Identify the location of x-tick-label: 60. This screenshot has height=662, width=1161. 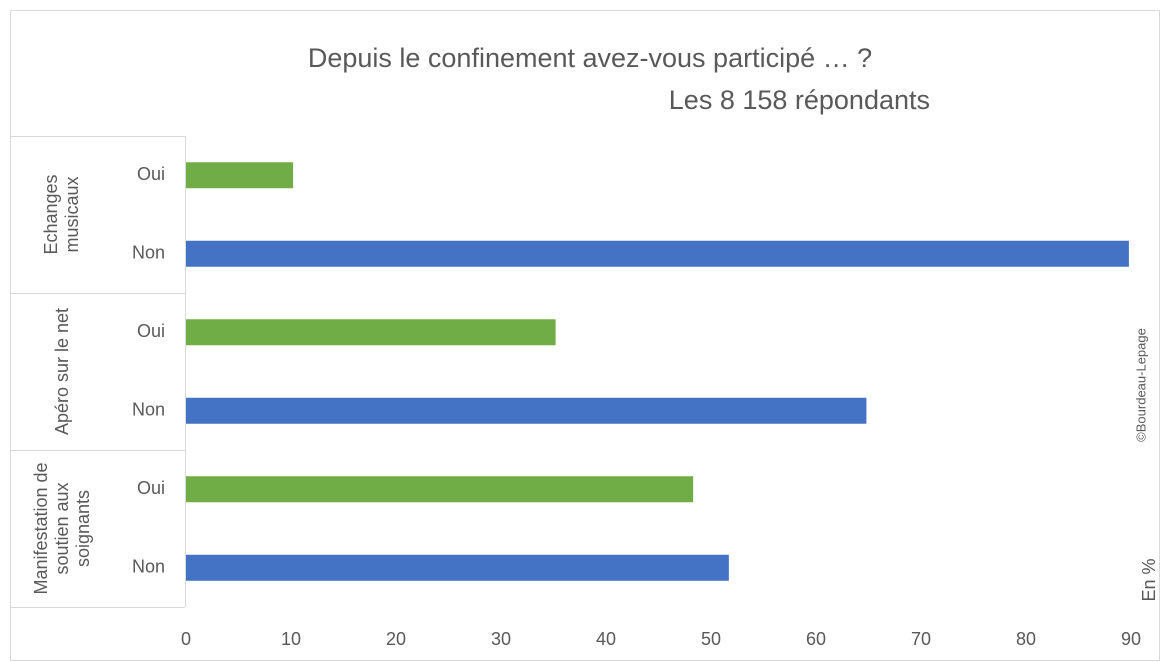
(816, 639).